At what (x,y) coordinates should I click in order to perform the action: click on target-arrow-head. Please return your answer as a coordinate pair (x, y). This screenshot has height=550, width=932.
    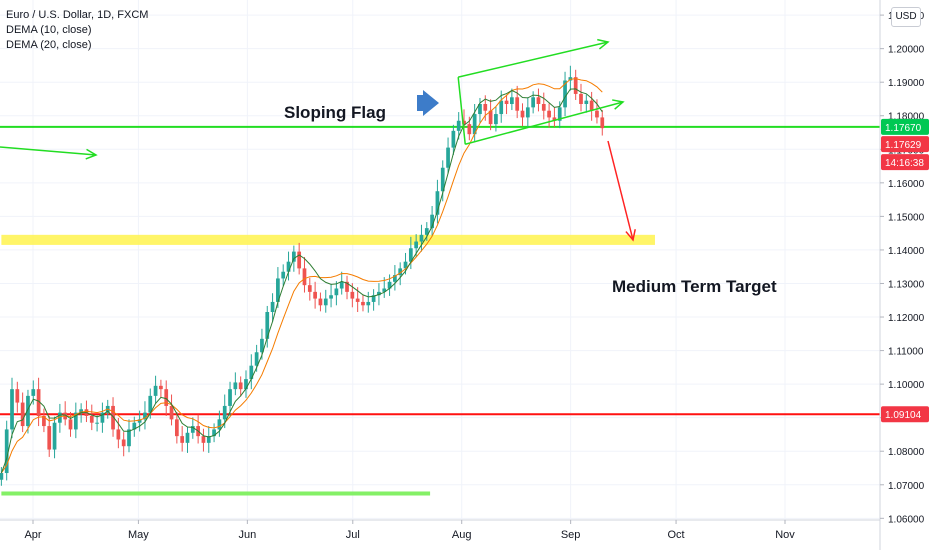
    Looking at the image, I should click on (630, 235).